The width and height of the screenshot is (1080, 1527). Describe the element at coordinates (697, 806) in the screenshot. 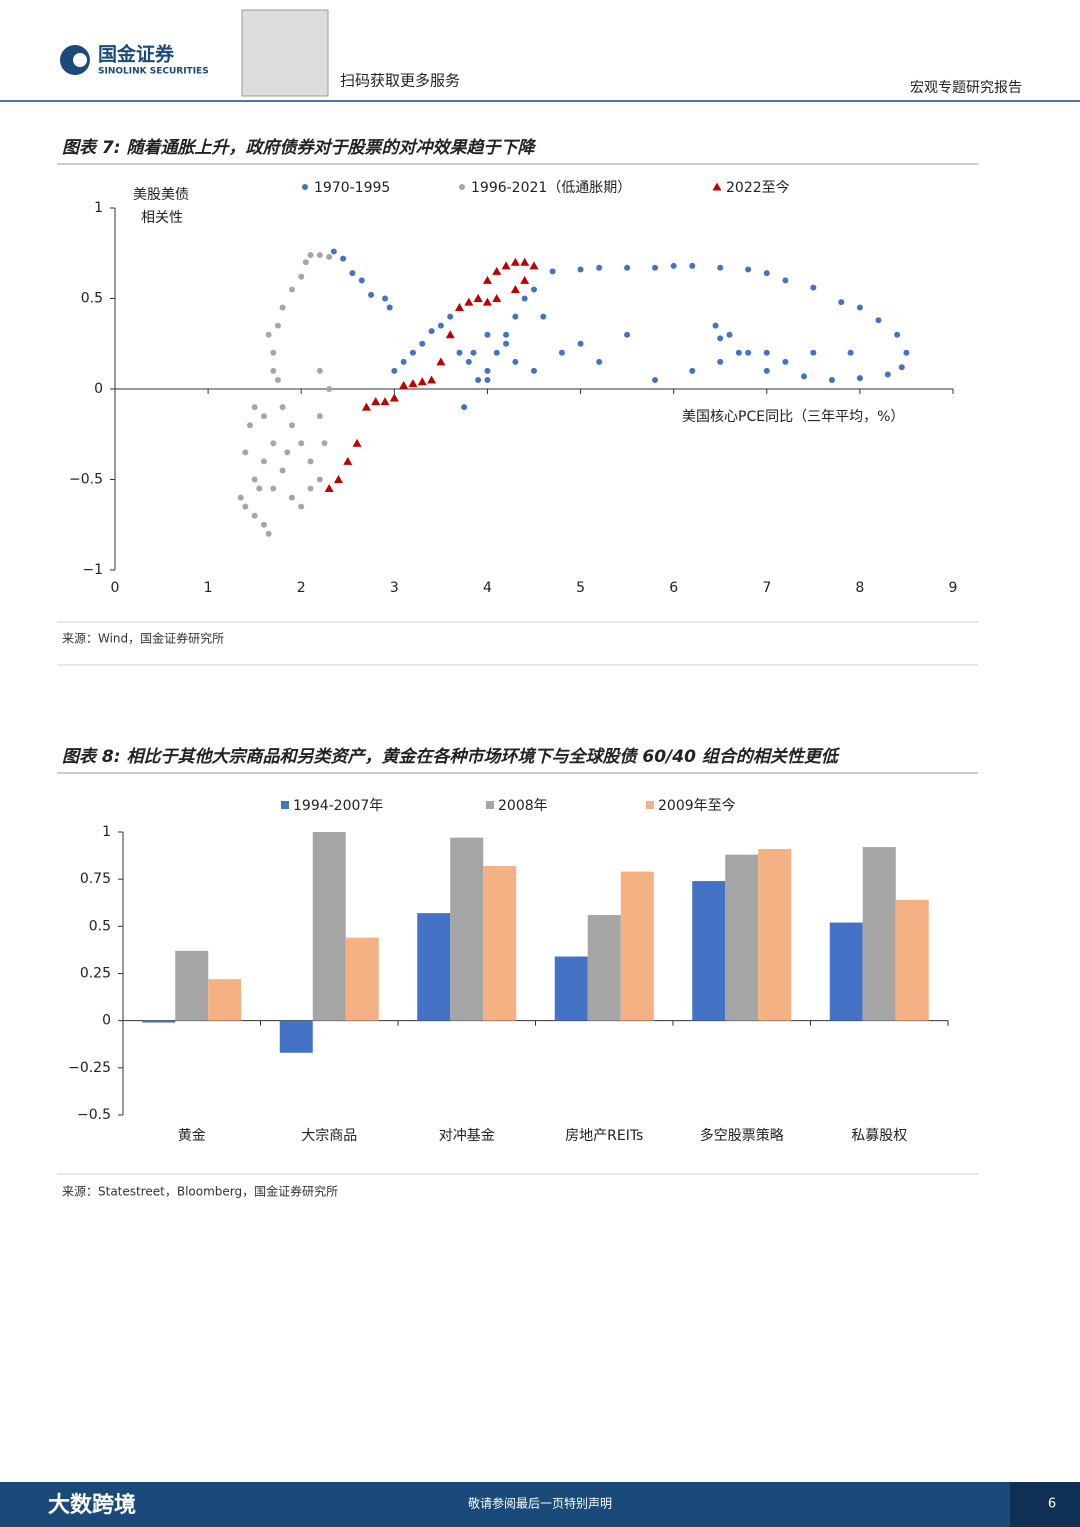

I see `legend-label: 2009年至今` at that location.